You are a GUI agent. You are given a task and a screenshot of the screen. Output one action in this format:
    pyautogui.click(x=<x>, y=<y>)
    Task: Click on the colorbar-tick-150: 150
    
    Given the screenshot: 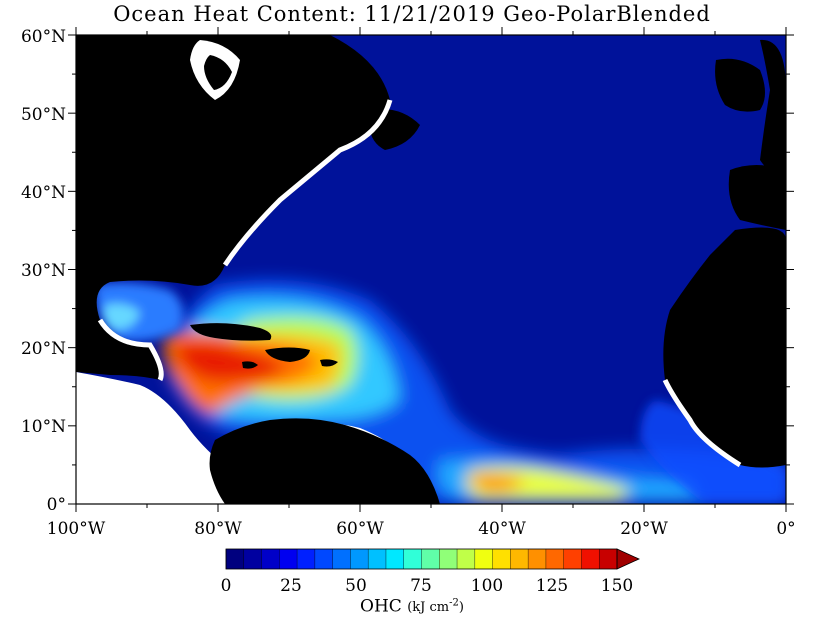 What is the action you would take?
    pyautogui.click(x=617, y=586)
    